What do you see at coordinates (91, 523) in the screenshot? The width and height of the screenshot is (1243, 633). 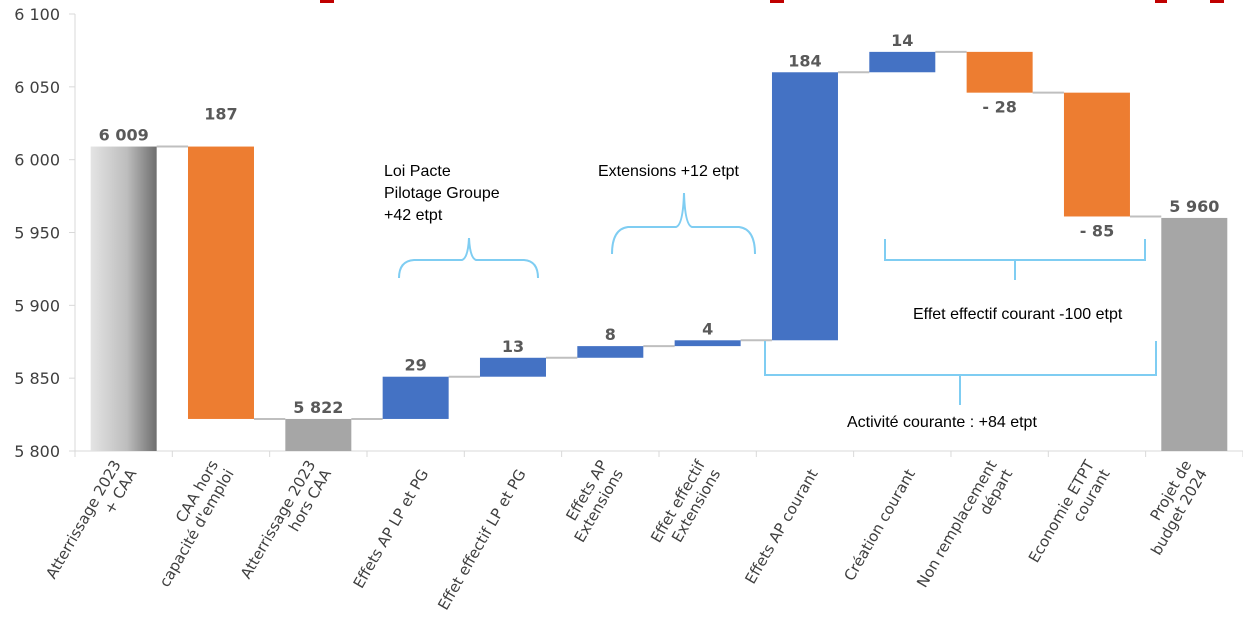 I see `category-label: Atterrissage 2023+ CAA` at bounding box center [91, 523].